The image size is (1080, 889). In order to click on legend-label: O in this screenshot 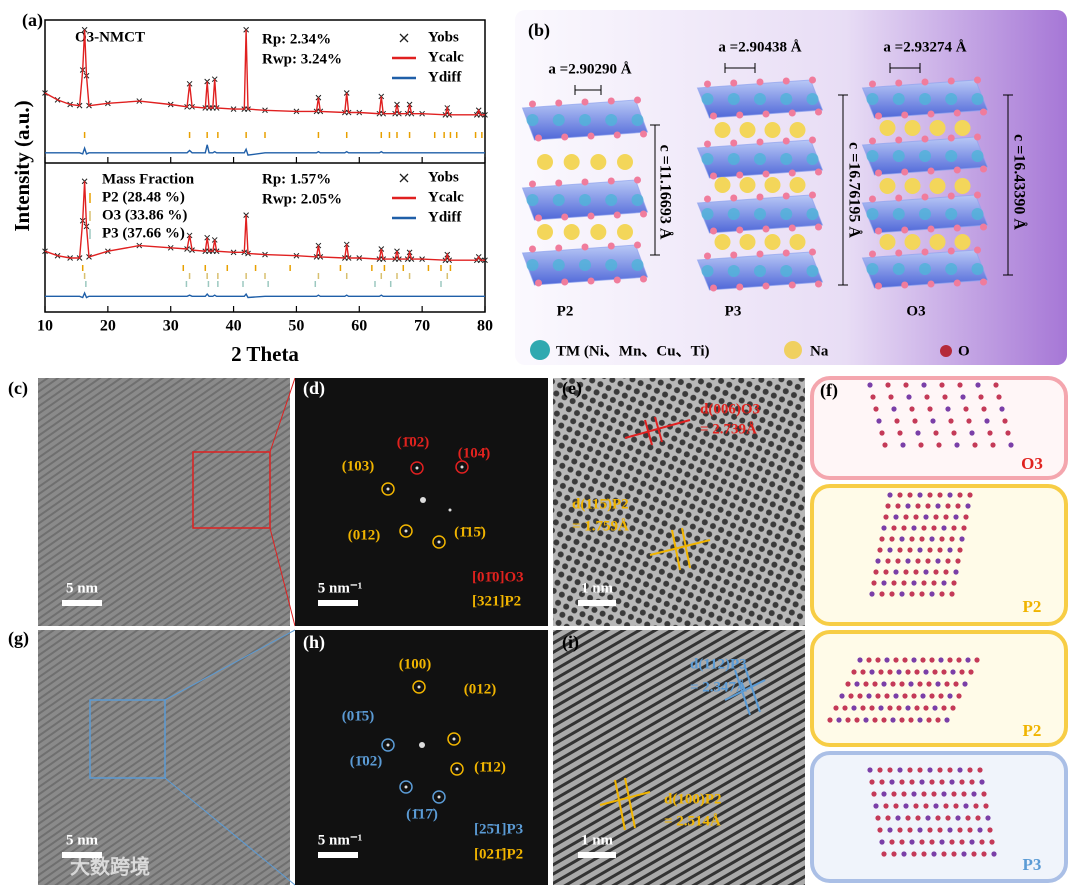, I will do `click(964, 351)`.